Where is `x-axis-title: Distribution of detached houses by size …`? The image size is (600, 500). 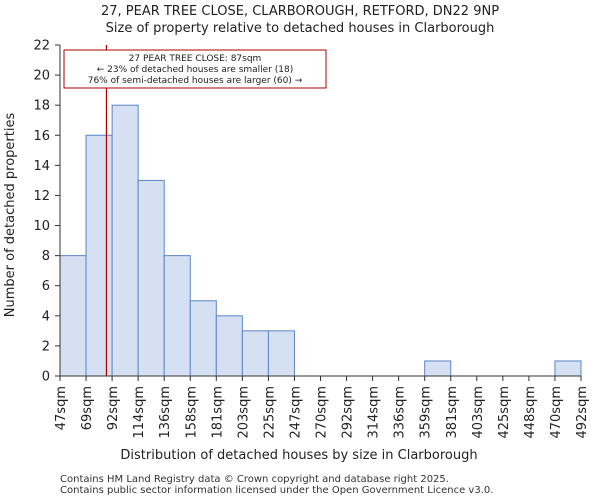 x-axis-title: Distribution of detached houses by size … is located at coordinates (298, 455).